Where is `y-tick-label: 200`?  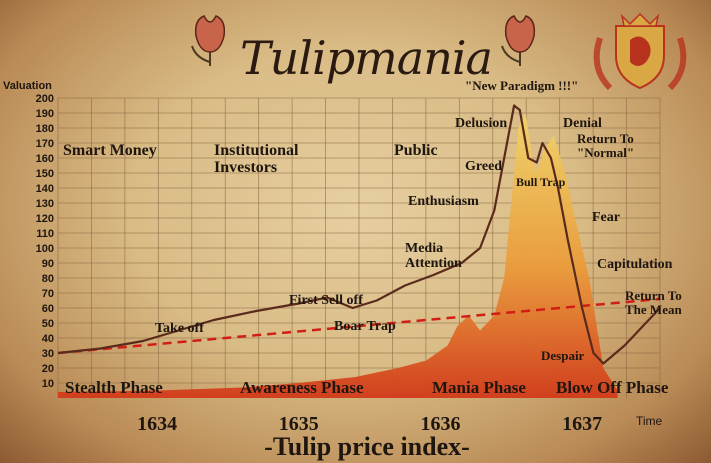 y-tick-label: 200 is located at coordinates (45, 99).